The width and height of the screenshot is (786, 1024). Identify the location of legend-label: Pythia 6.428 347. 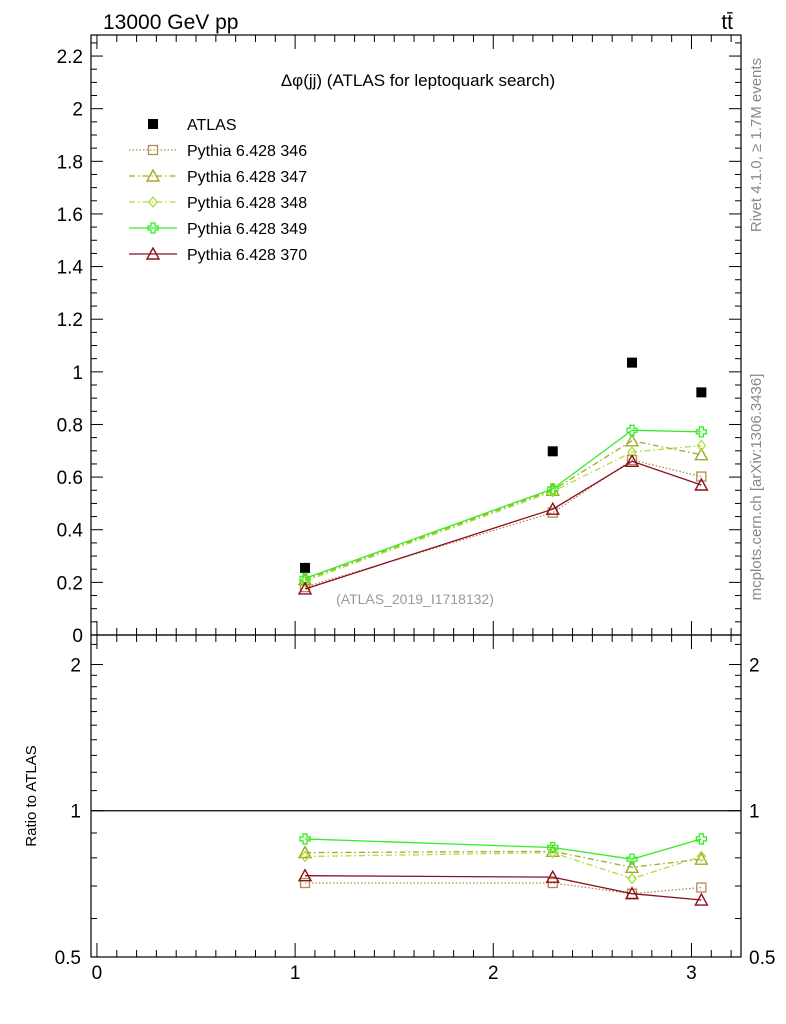
(247, 177).